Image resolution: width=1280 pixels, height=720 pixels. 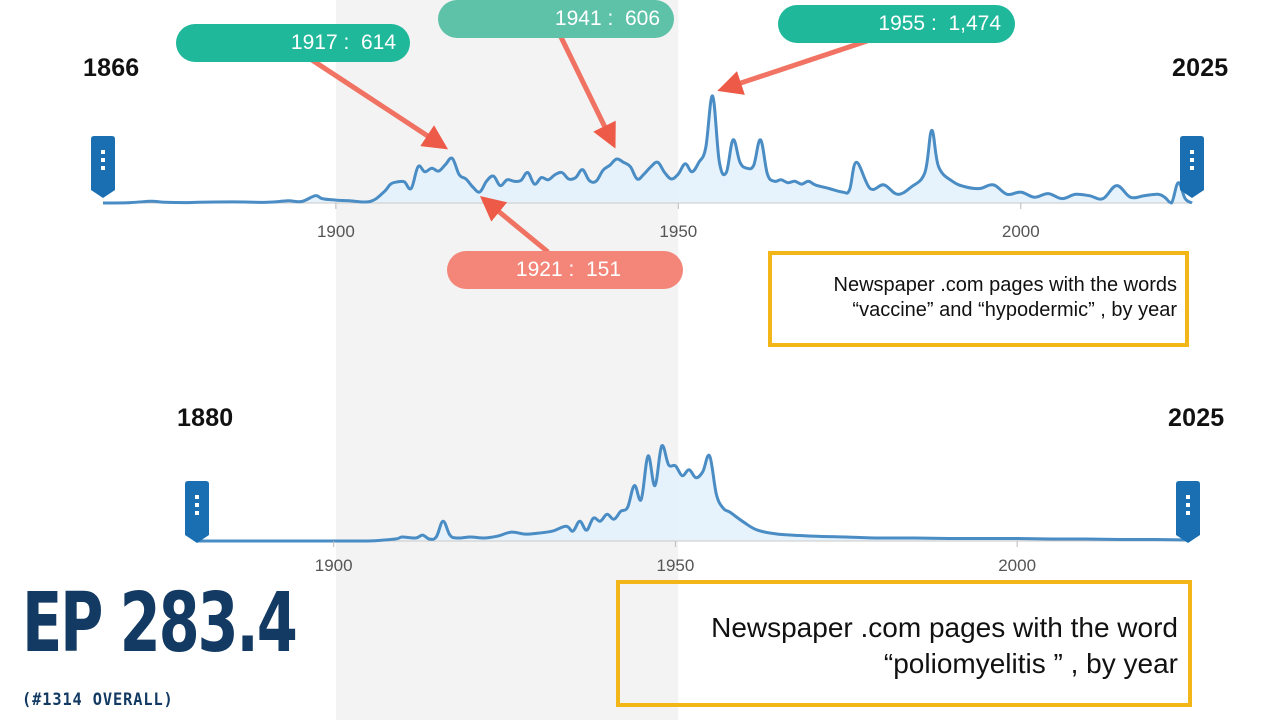 I want to click on callout-arrow-1955, so click(x=794, y=66).